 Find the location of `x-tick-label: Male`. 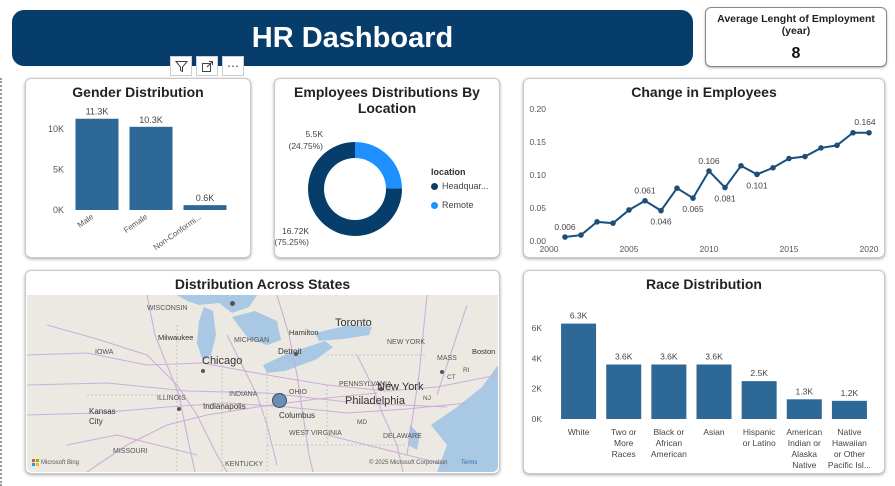

x-tick-label: Male is located at coordinates (86, 221).